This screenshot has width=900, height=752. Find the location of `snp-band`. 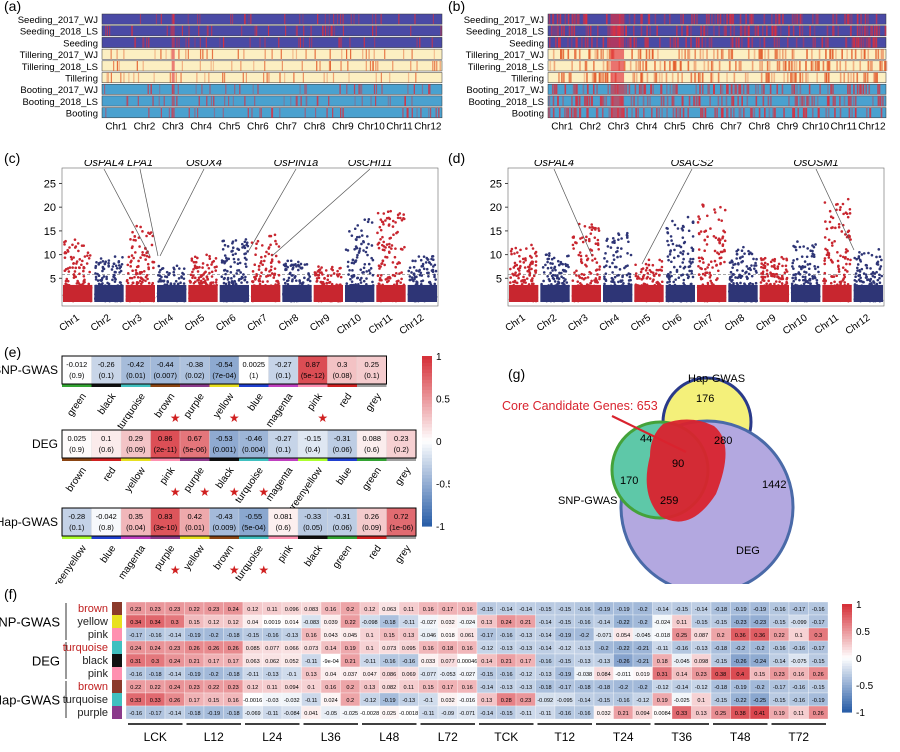

snp-band is located at coordinates (680, 293).